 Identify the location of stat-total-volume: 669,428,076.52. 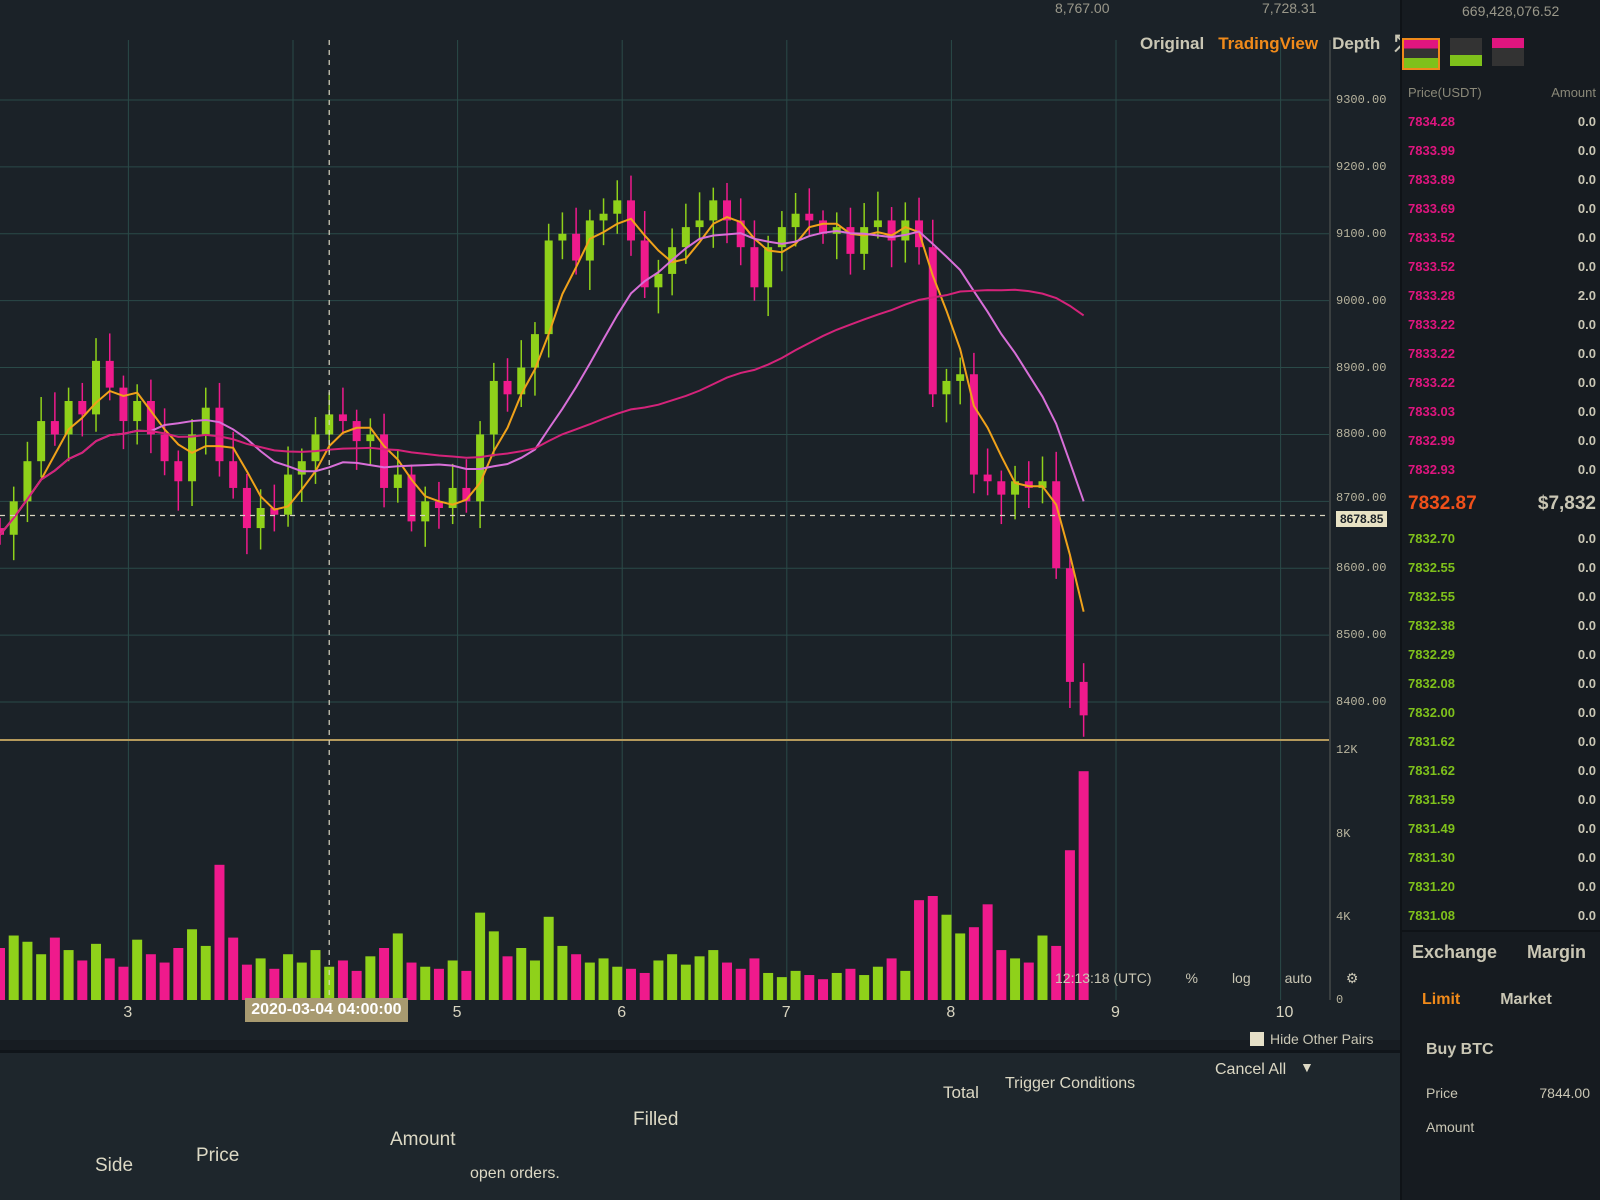
(1511, 11).